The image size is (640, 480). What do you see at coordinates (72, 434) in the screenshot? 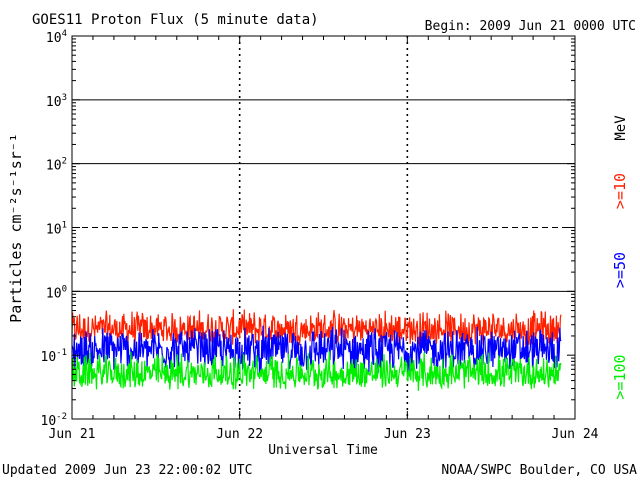
I see `x-tick-label: Jun 21` at bounding box center [72, 434].